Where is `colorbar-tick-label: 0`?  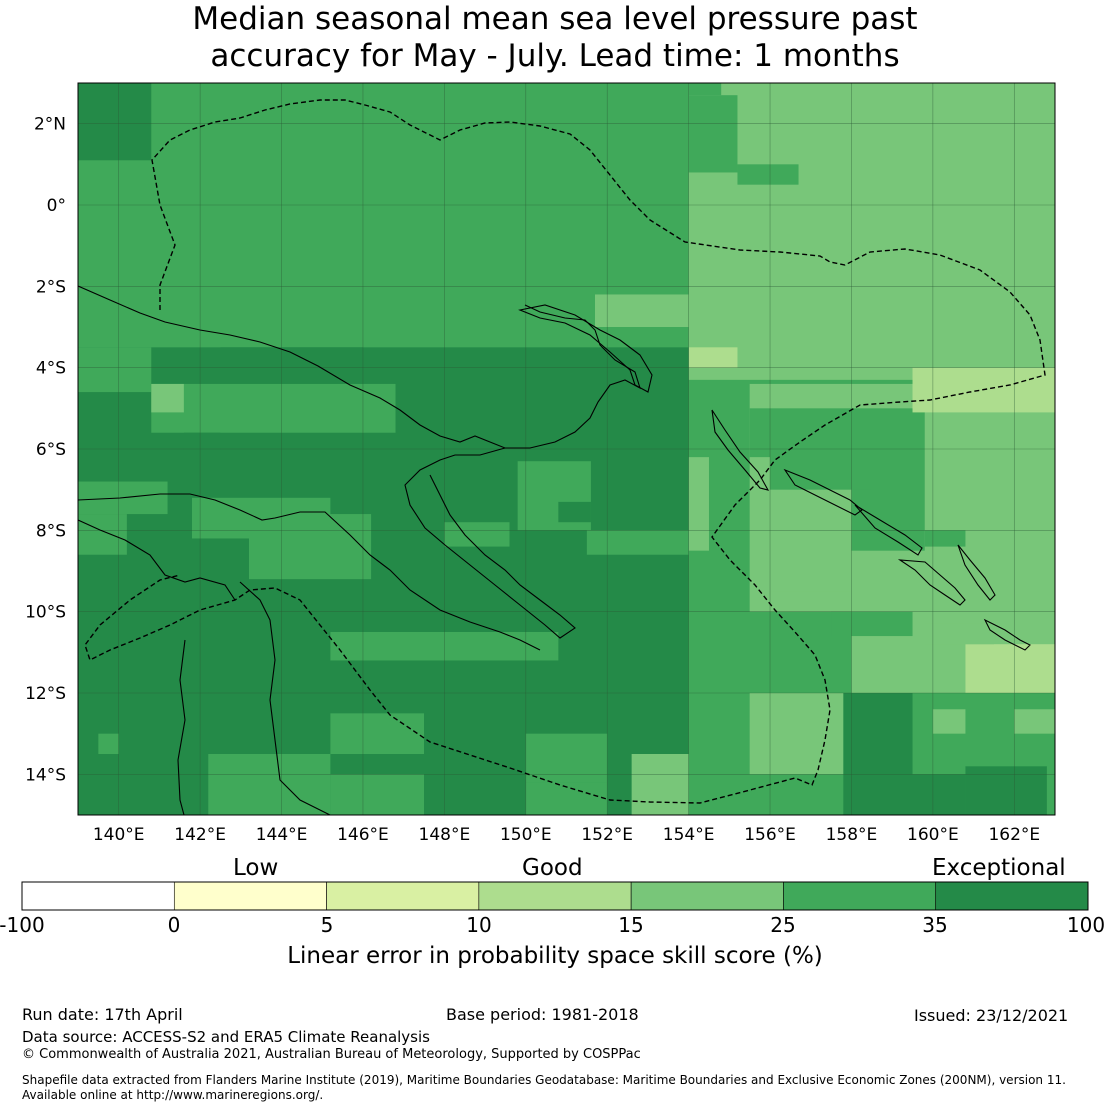
colorbar-tick-label: 0 is located at coordinates (174, 925).